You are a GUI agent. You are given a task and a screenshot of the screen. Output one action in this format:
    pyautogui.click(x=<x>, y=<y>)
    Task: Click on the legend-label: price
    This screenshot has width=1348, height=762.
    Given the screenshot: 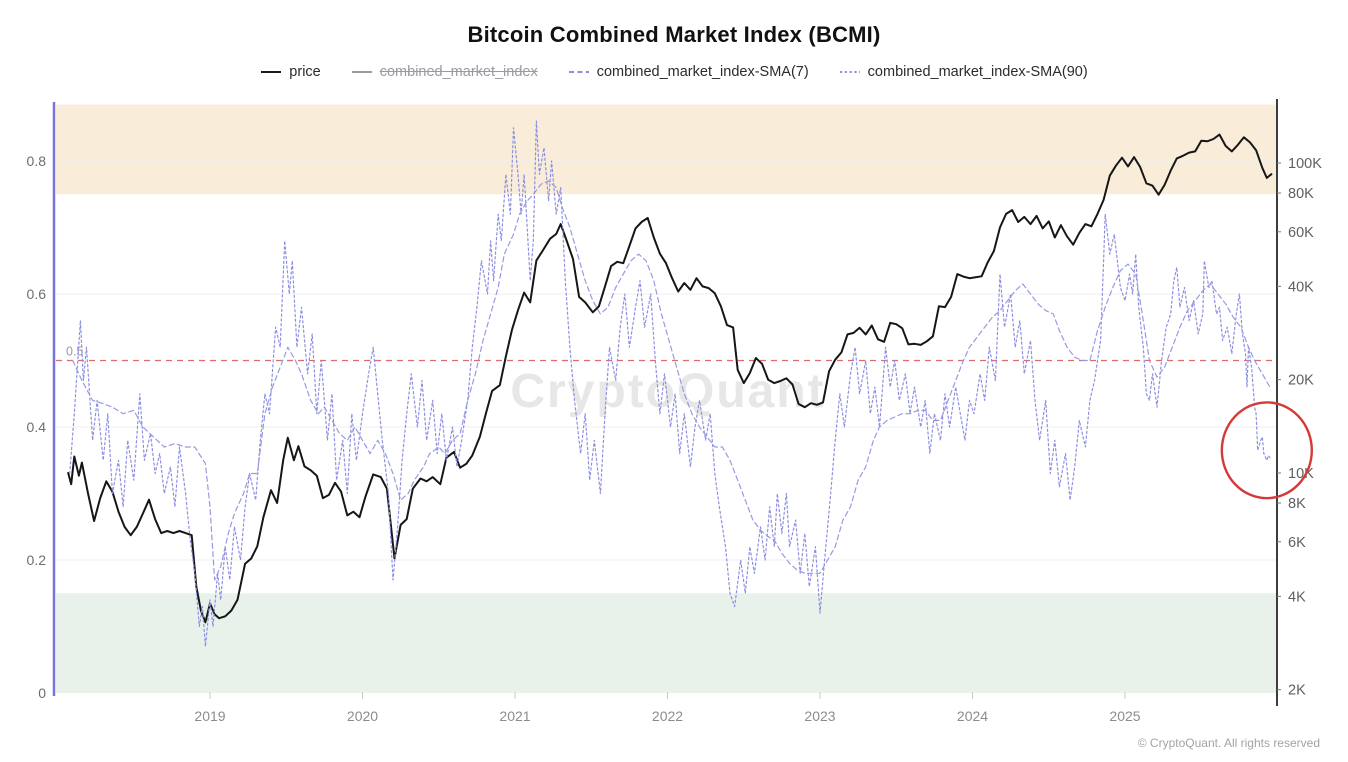 What is the action you would take?
    pyautogui.click(x=305, y=72)
    